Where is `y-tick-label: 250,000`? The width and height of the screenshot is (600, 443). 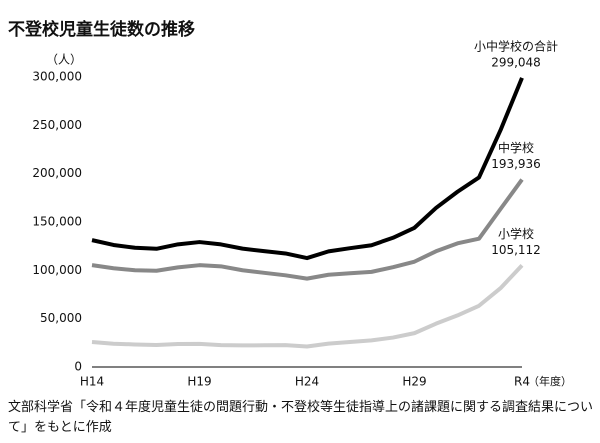
y-tick-label: 250,000 is located at coordinates (57, 125).